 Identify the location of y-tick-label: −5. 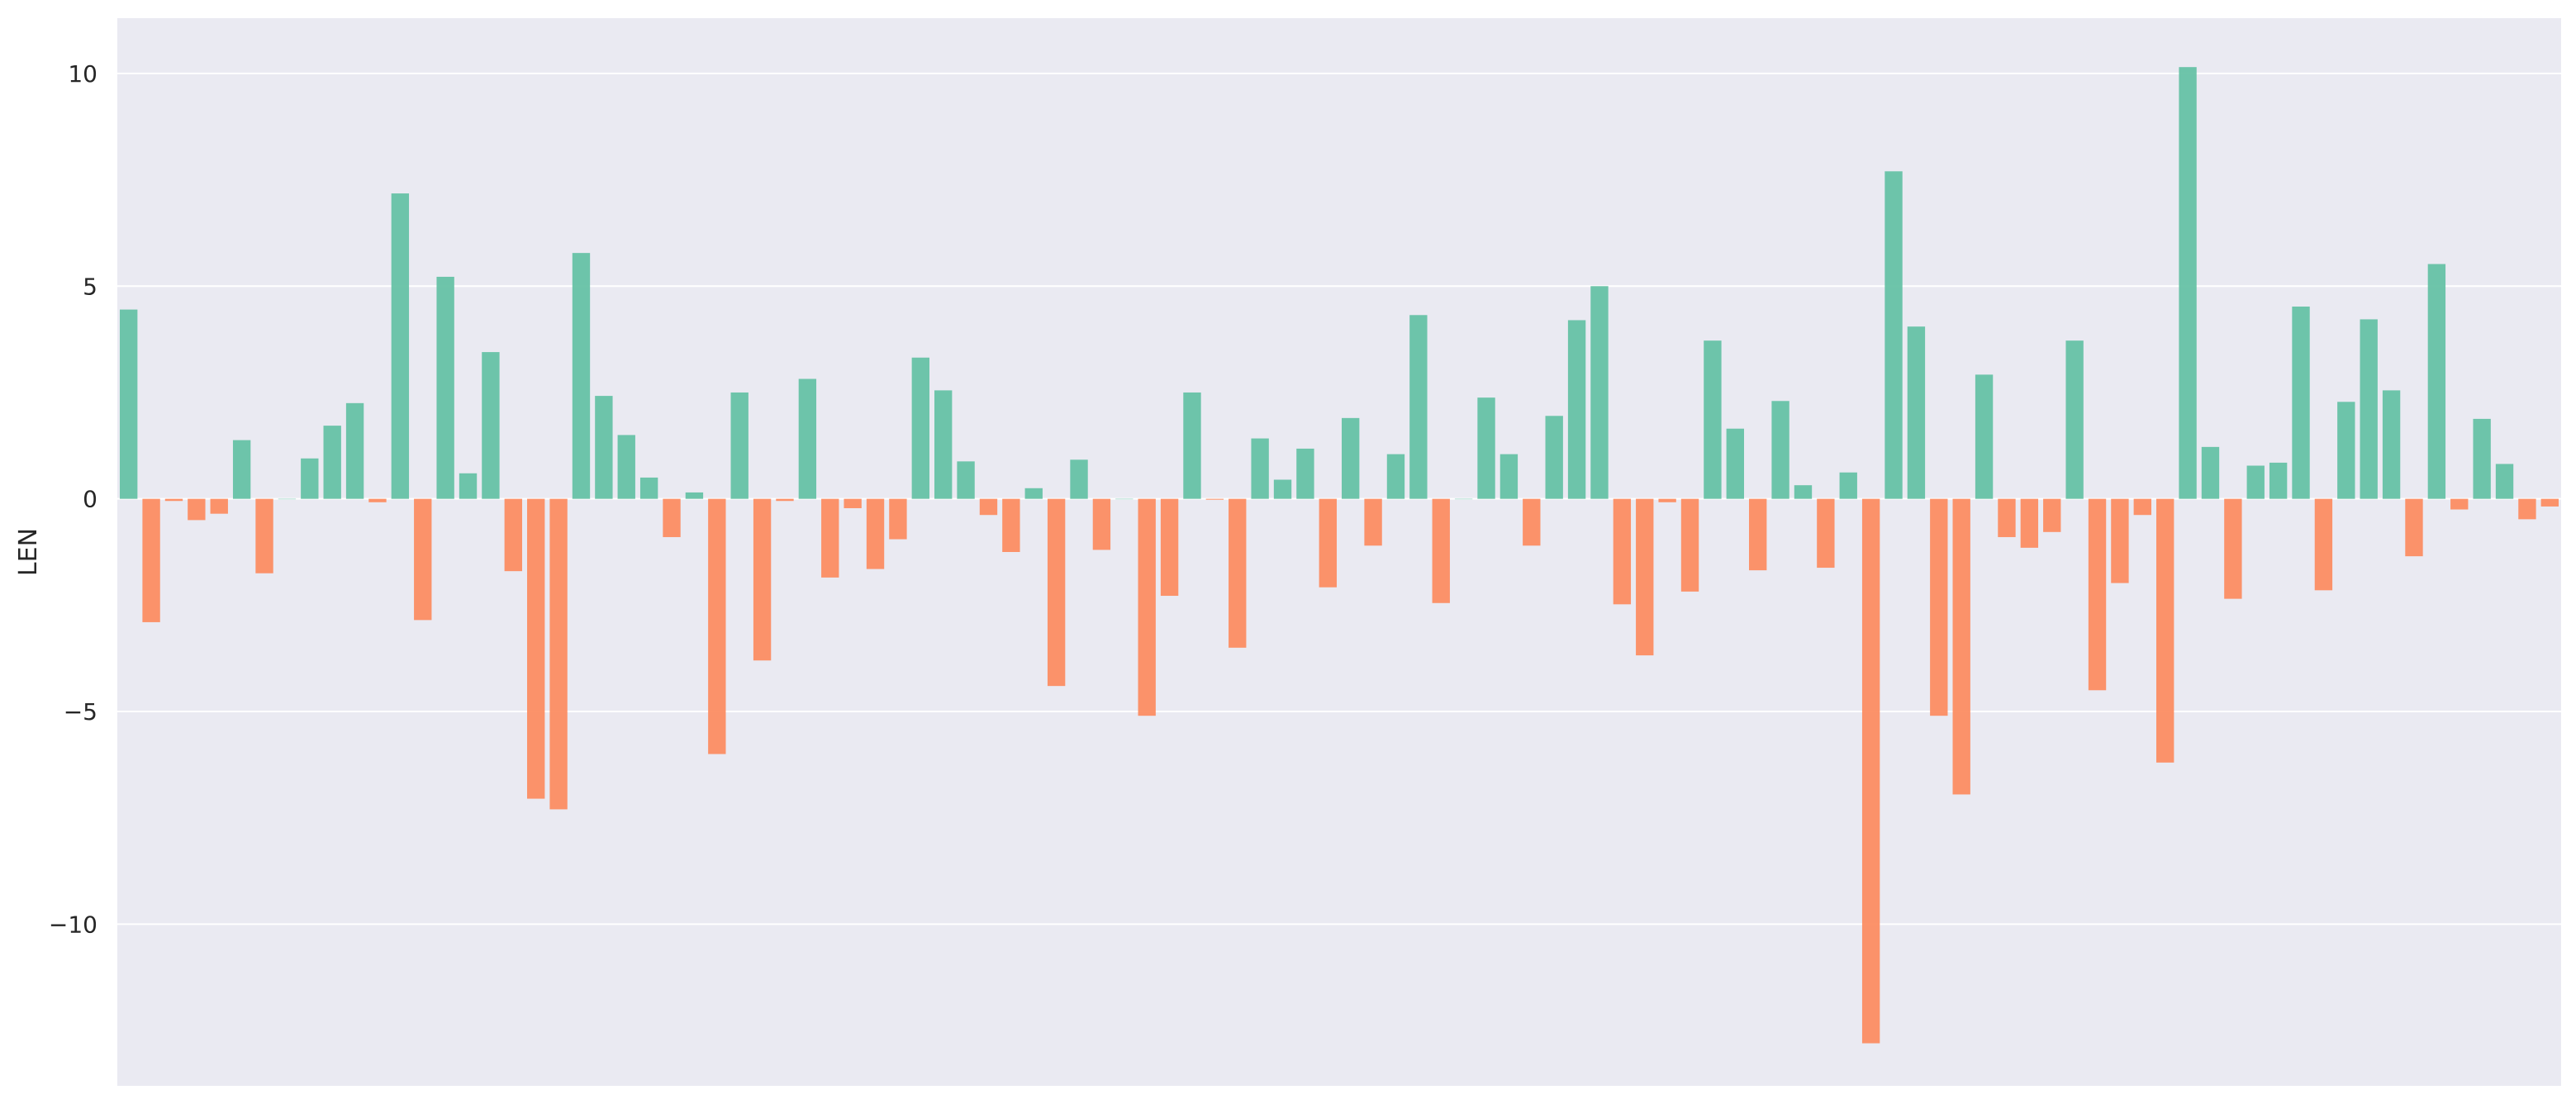
(80, 712).